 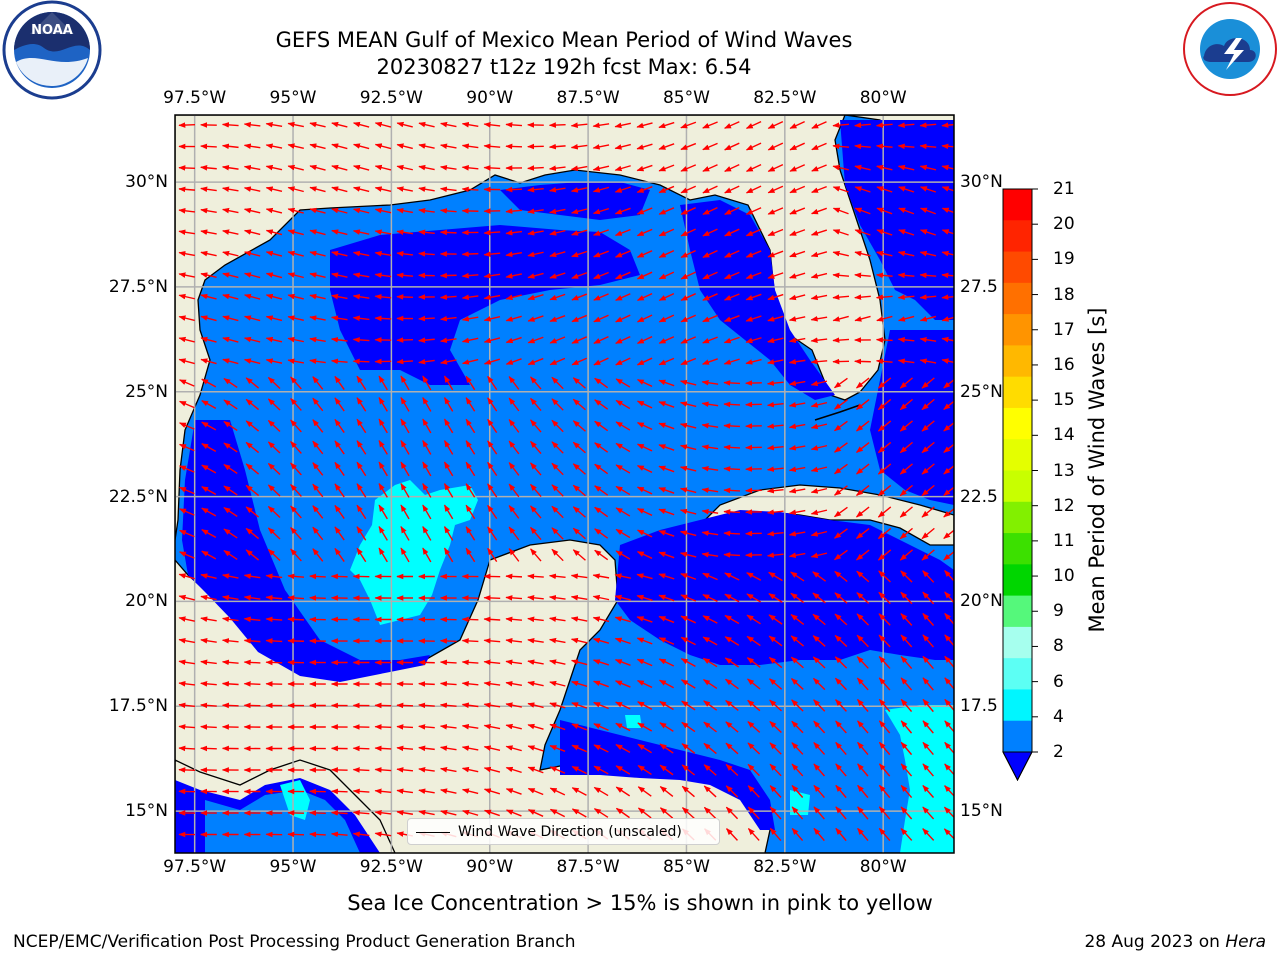 I want to click on colorbar-tick-label-16: 2, so click(x=1058, y=752).